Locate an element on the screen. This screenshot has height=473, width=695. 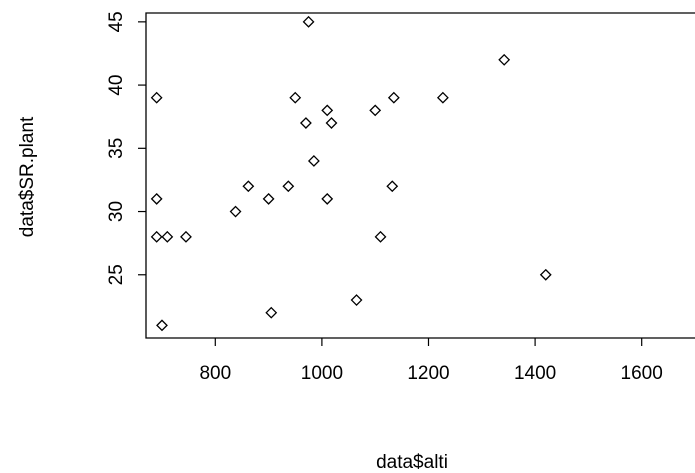
y-tick-label: 35 is located at coordinates (116, 148).